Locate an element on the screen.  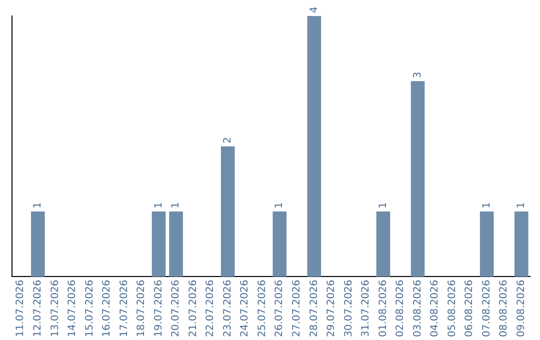
x-tick-label: 18.07.2026 is located at coordinates (142, 309).